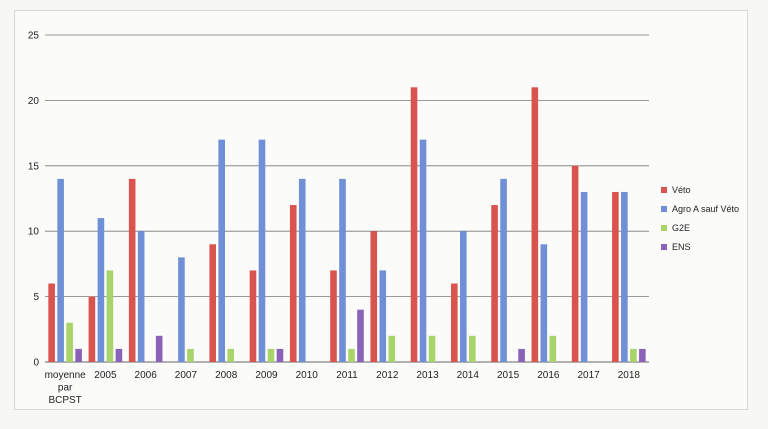  I want to click on y-tick-label: 20, so click(34, 101).